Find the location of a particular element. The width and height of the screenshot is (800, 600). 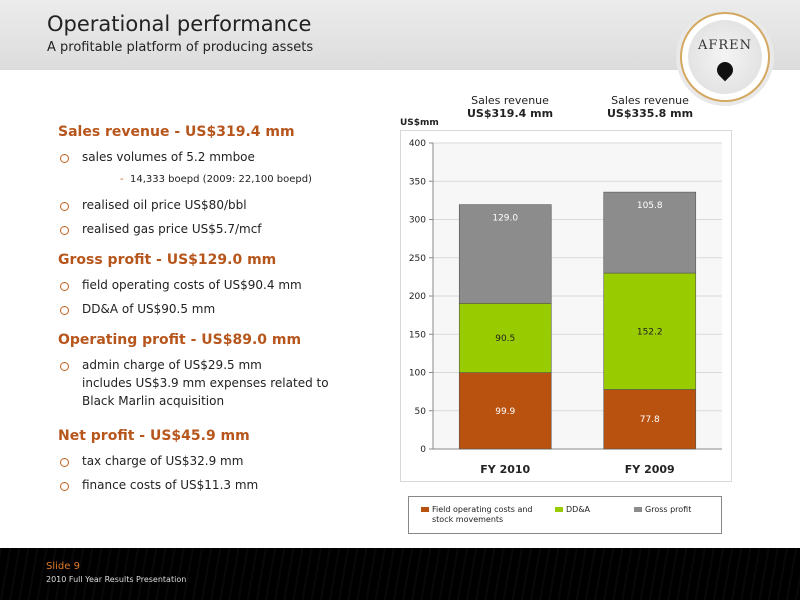

logo-globe is located at coordinates (725, 57).